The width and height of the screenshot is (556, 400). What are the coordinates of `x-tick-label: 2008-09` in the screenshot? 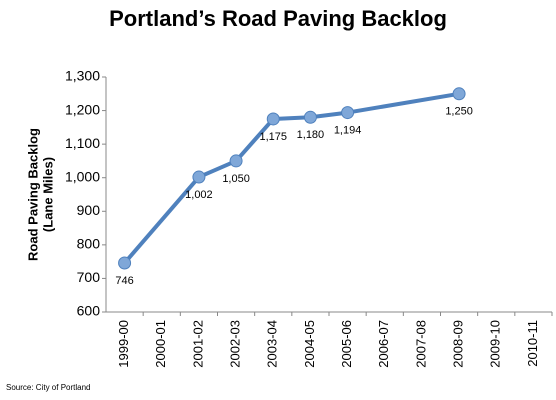 It's located at (458, 344).